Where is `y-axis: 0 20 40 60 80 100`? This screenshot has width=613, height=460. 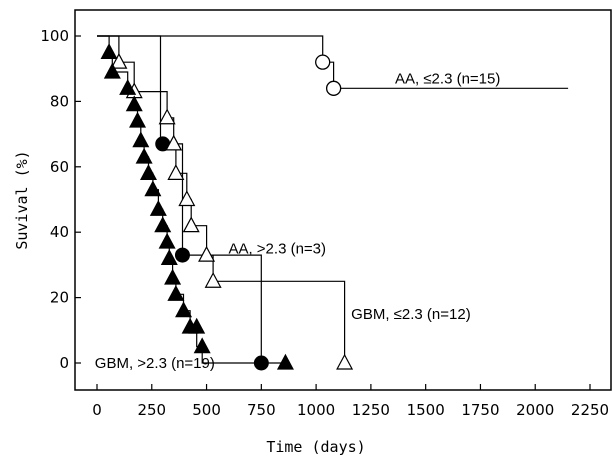
y-axis: 0 20 40 60 80 100 is located at coordinates (60, 199).